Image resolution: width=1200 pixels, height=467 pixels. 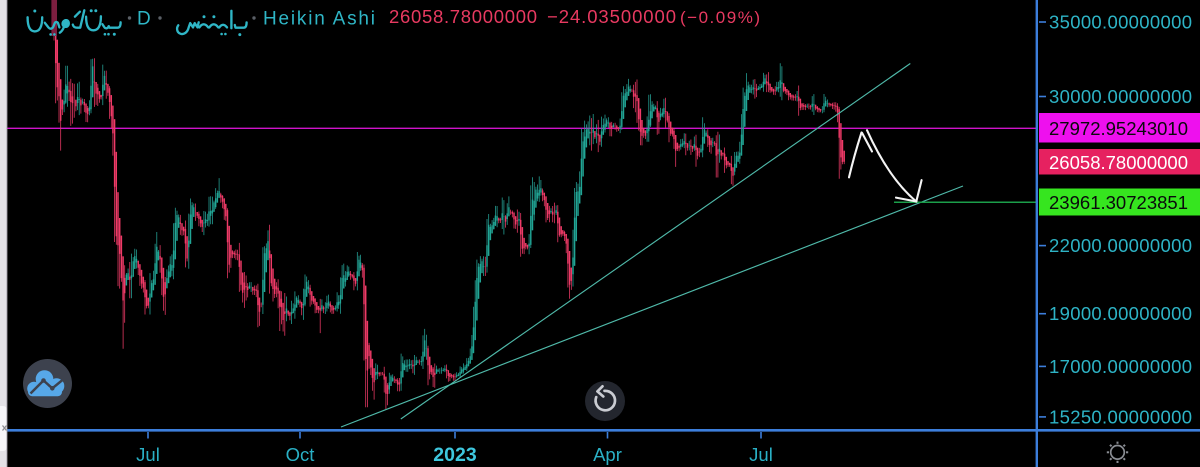 I want to click on svg-text: Oct, so click(x=300, y=454).